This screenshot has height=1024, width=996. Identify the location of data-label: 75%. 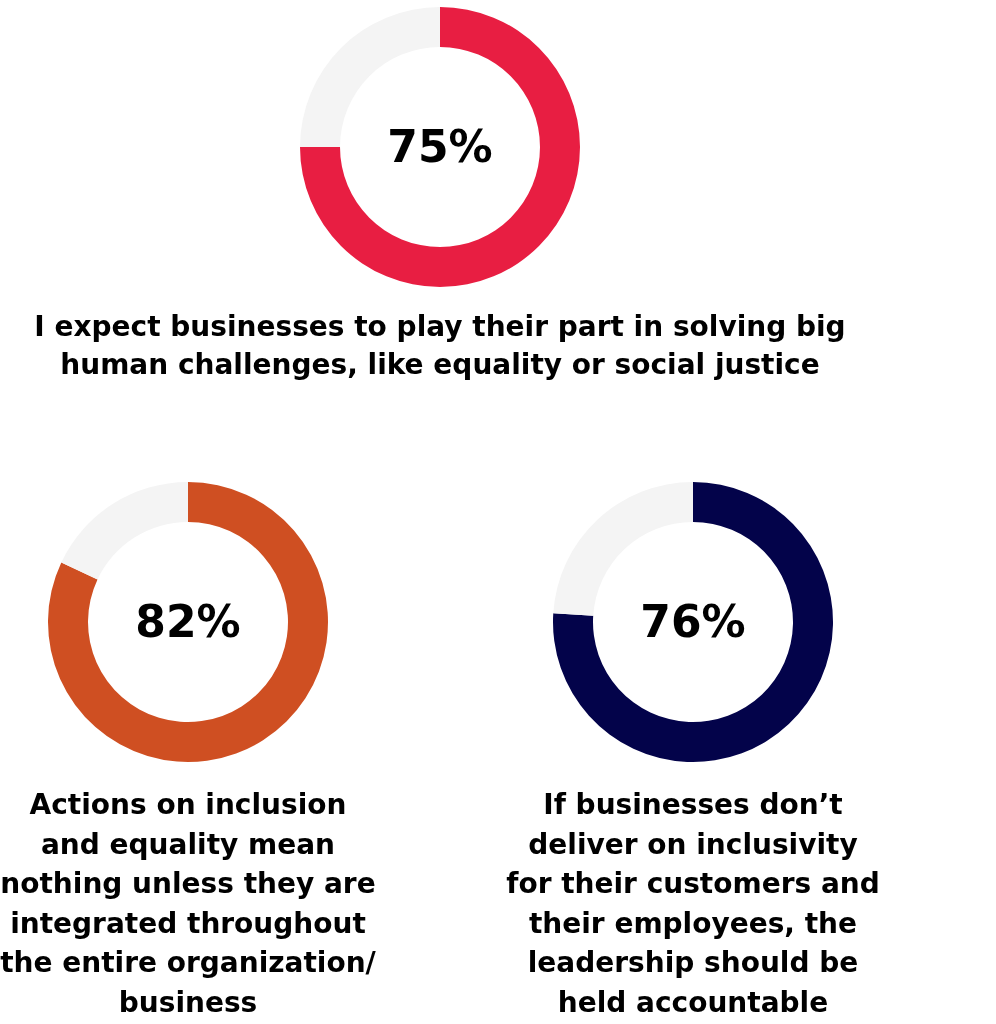
(440, 146).